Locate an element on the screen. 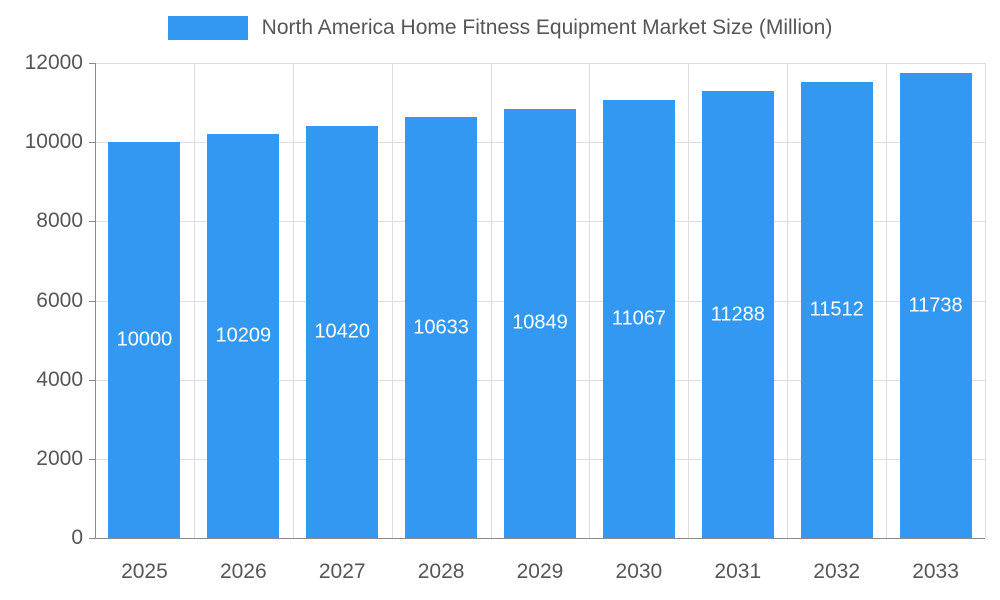 The height and width of the screenshot is (600, 1000). bar-value-label: 11738 is located at coordinates (935, 305).